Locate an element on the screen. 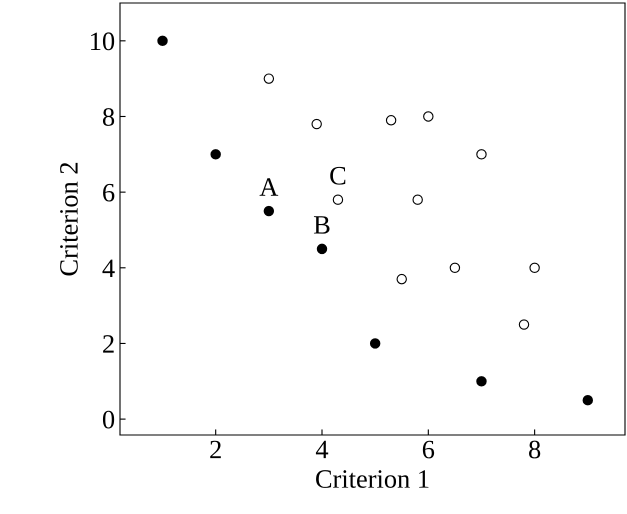 This screenshot has width=627, height=514. annotation: C is located at coordinates (338, 175).